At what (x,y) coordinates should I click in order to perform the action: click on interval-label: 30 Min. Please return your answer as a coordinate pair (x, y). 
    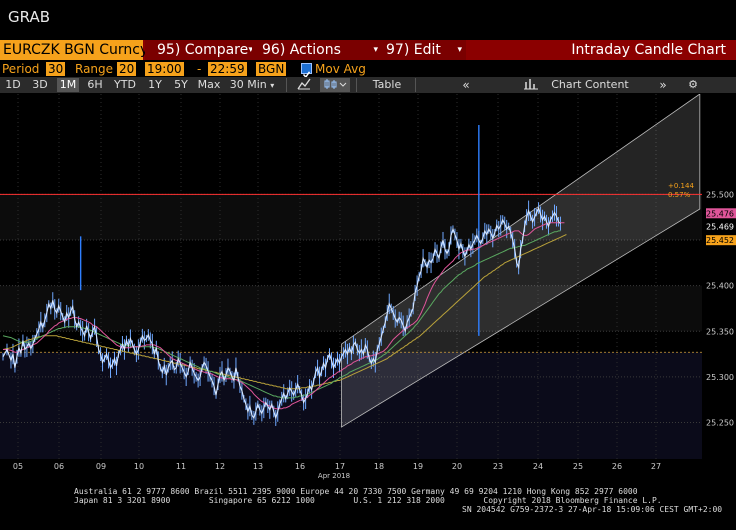
    Looking at the image, I should click on (248, 84).